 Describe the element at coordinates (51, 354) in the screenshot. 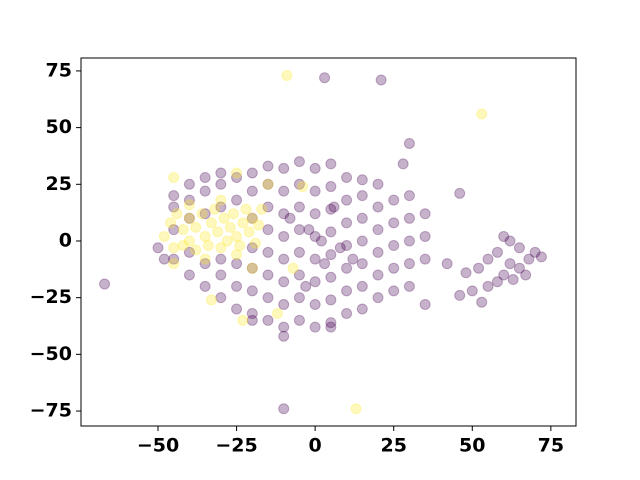

I see `y-tick-label: −50` at that location.